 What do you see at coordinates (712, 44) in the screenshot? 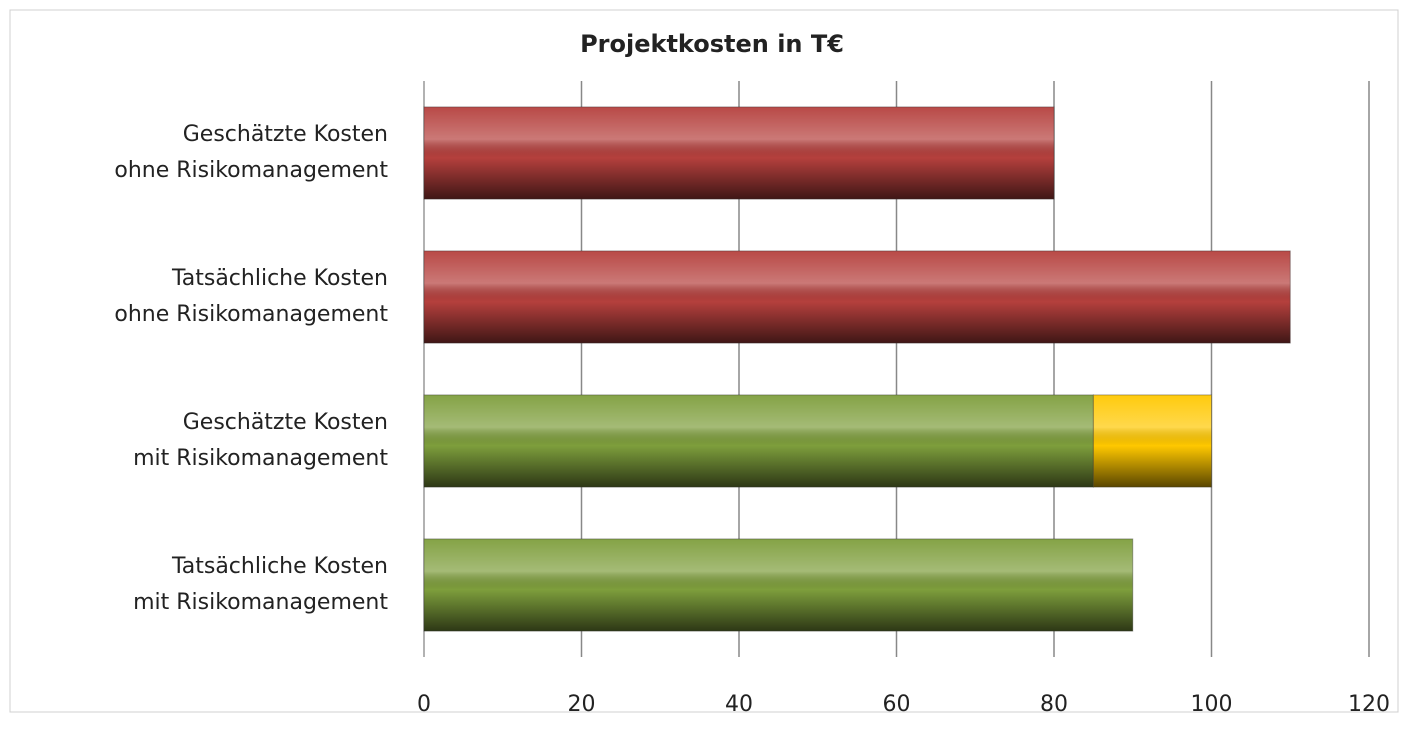
I see `chart-title: Projektkosten in T€` at bounding box center [712, 44].